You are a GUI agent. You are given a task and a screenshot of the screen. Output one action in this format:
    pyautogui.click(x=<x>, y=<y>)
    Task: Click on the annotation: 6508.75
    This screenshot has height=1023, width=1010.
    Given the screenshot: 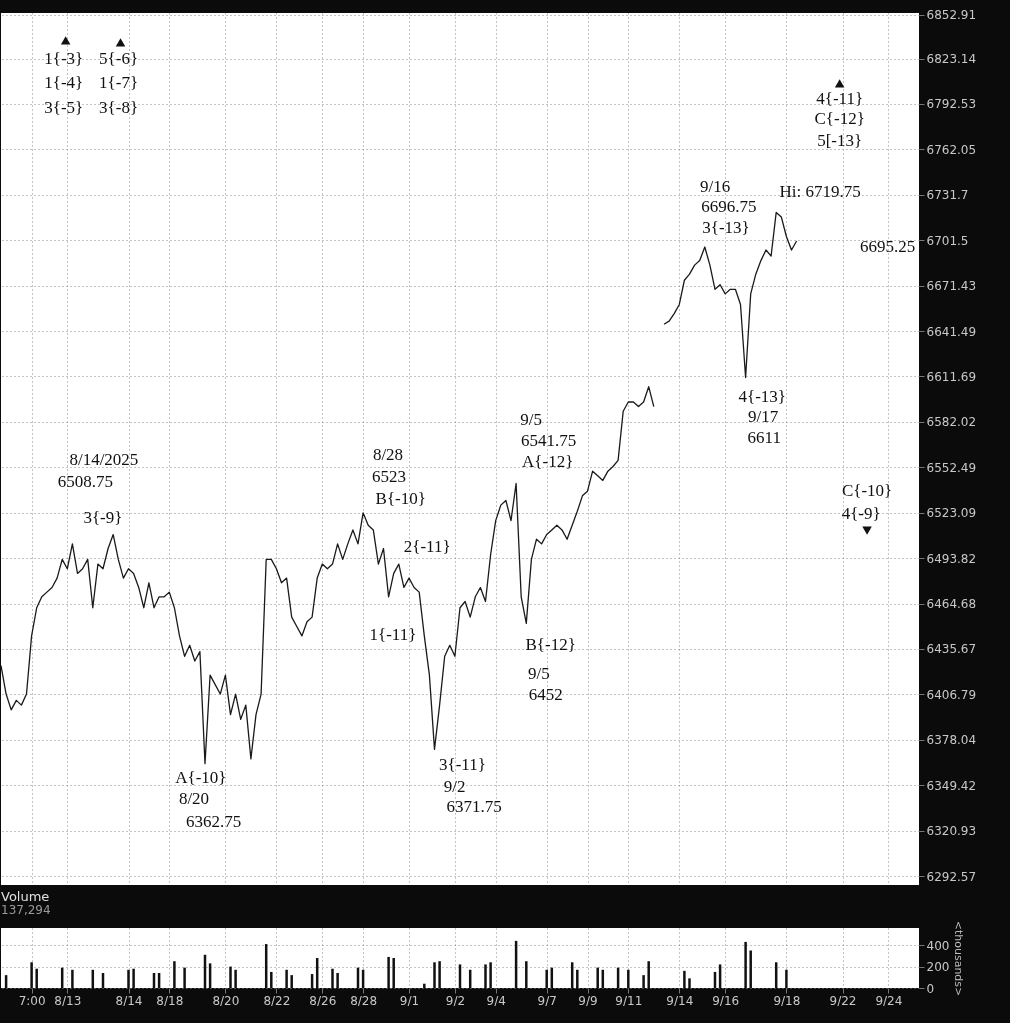 What is the action you would take?
    pyautogui.click(x=85, y=481)
    